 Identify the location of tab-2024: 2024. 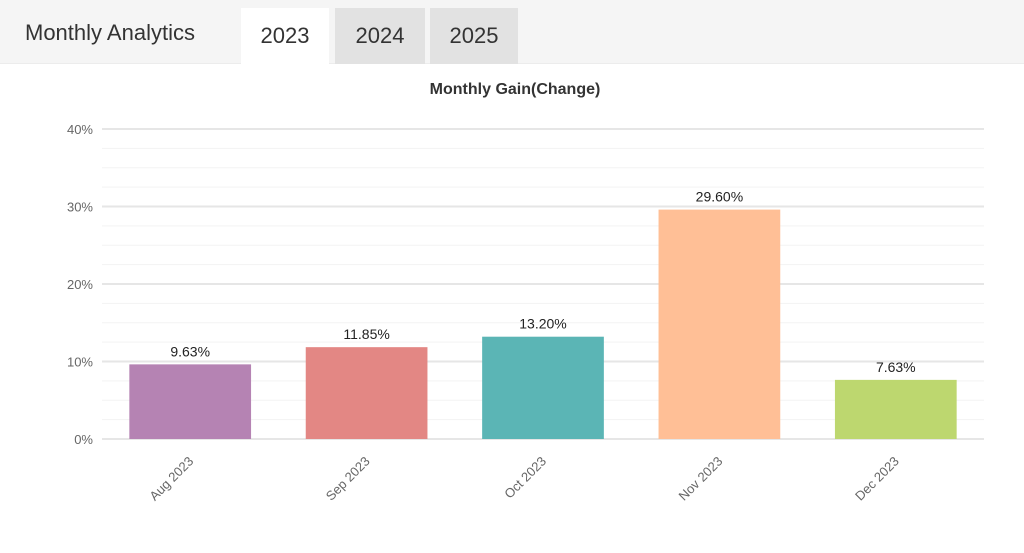
(380, 36).